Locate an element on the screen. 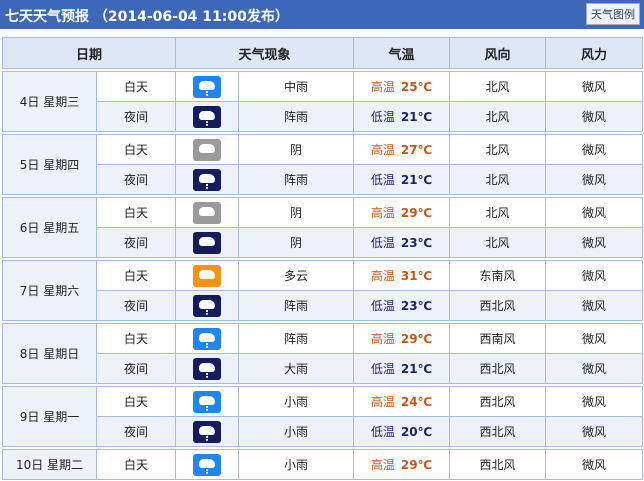  col-temp: 气温 is located at coordinates (401, 53).